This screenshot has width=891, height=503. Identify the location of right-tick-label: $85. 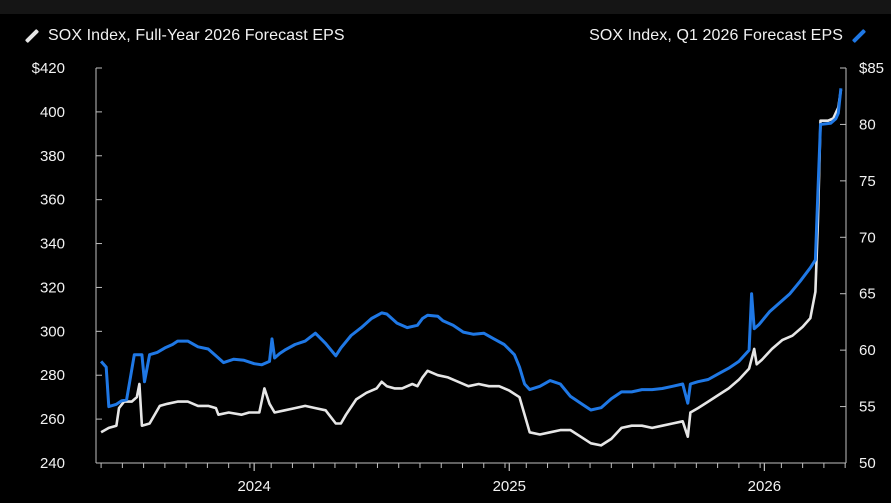
(871, 68).